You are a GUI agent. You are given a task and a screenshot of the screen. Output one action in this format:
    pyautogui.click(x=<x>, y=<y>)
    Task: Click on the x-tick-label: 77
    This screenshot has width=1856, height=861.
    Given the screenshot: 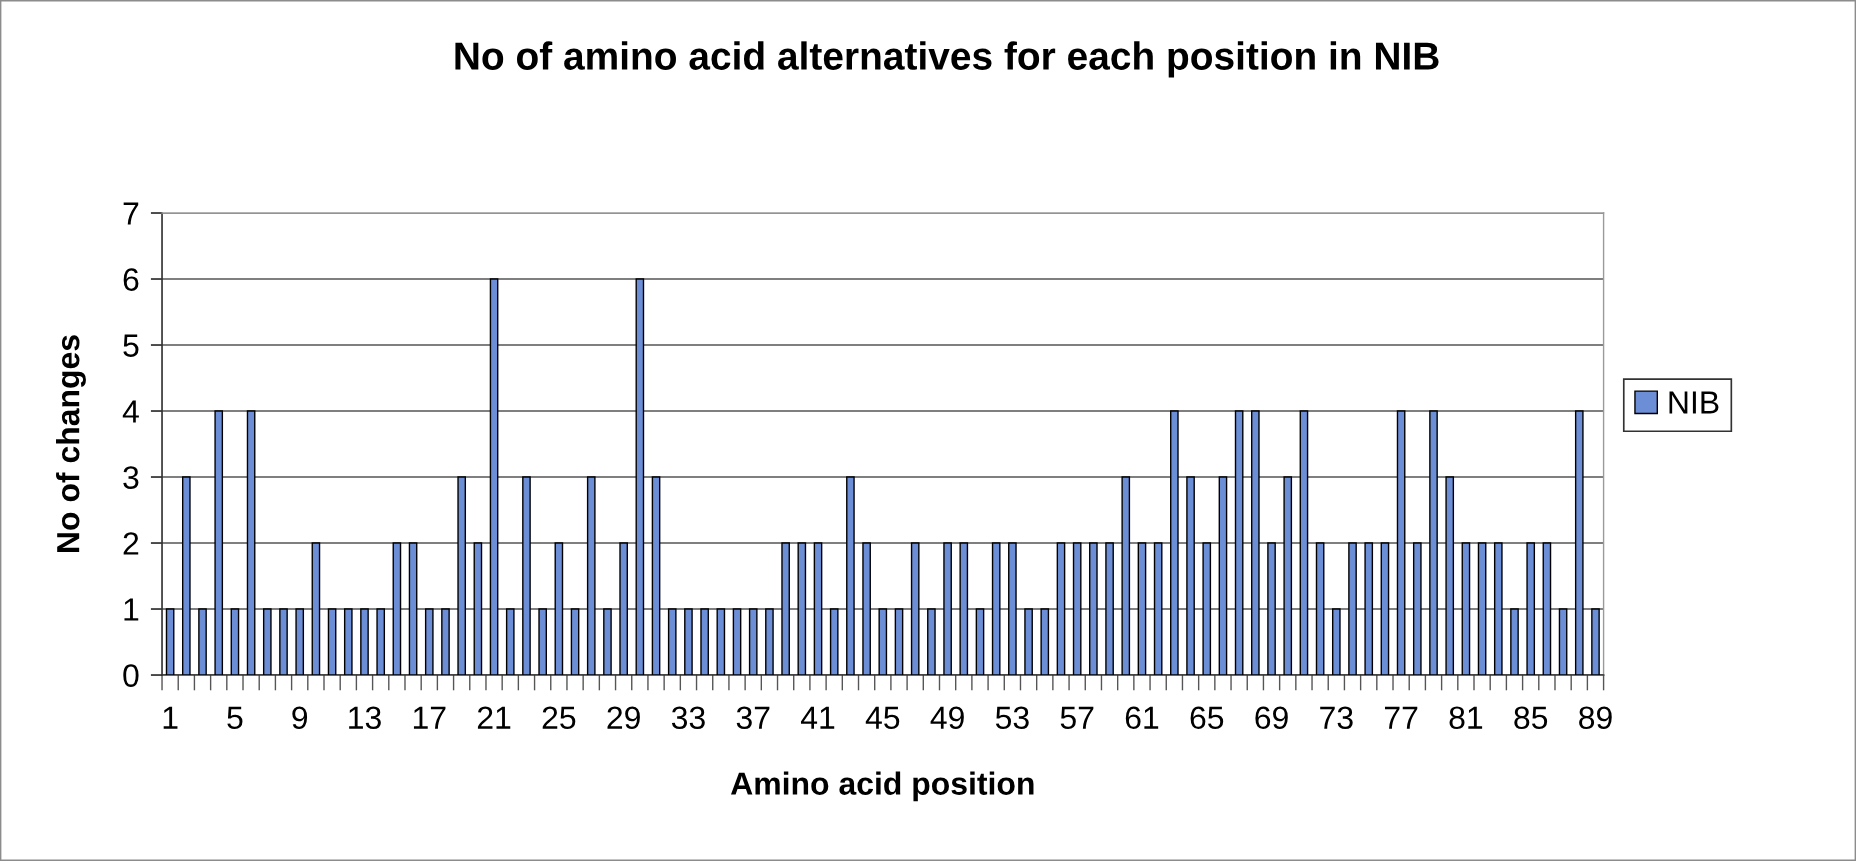 What is the action you would take?
    pyautogui.click(x=1401, y=717)
    